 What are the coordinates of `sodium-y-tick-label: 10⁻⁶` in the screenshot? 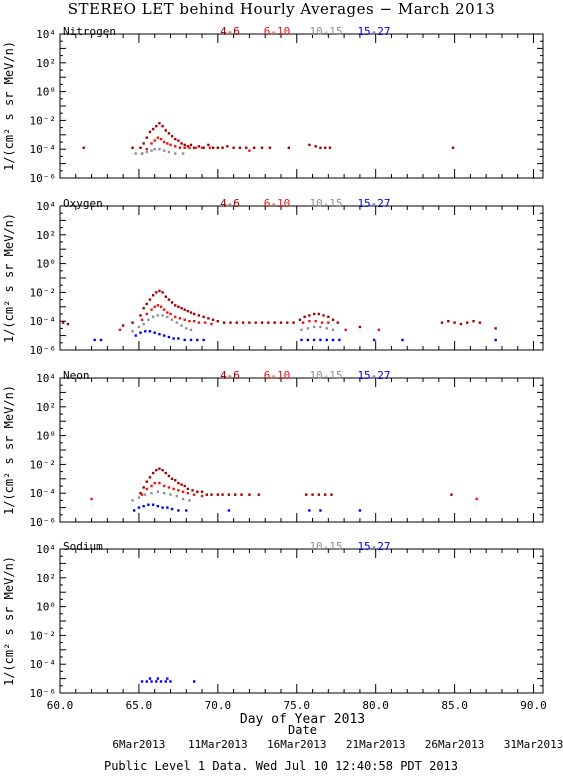 It's located at (43, 693).